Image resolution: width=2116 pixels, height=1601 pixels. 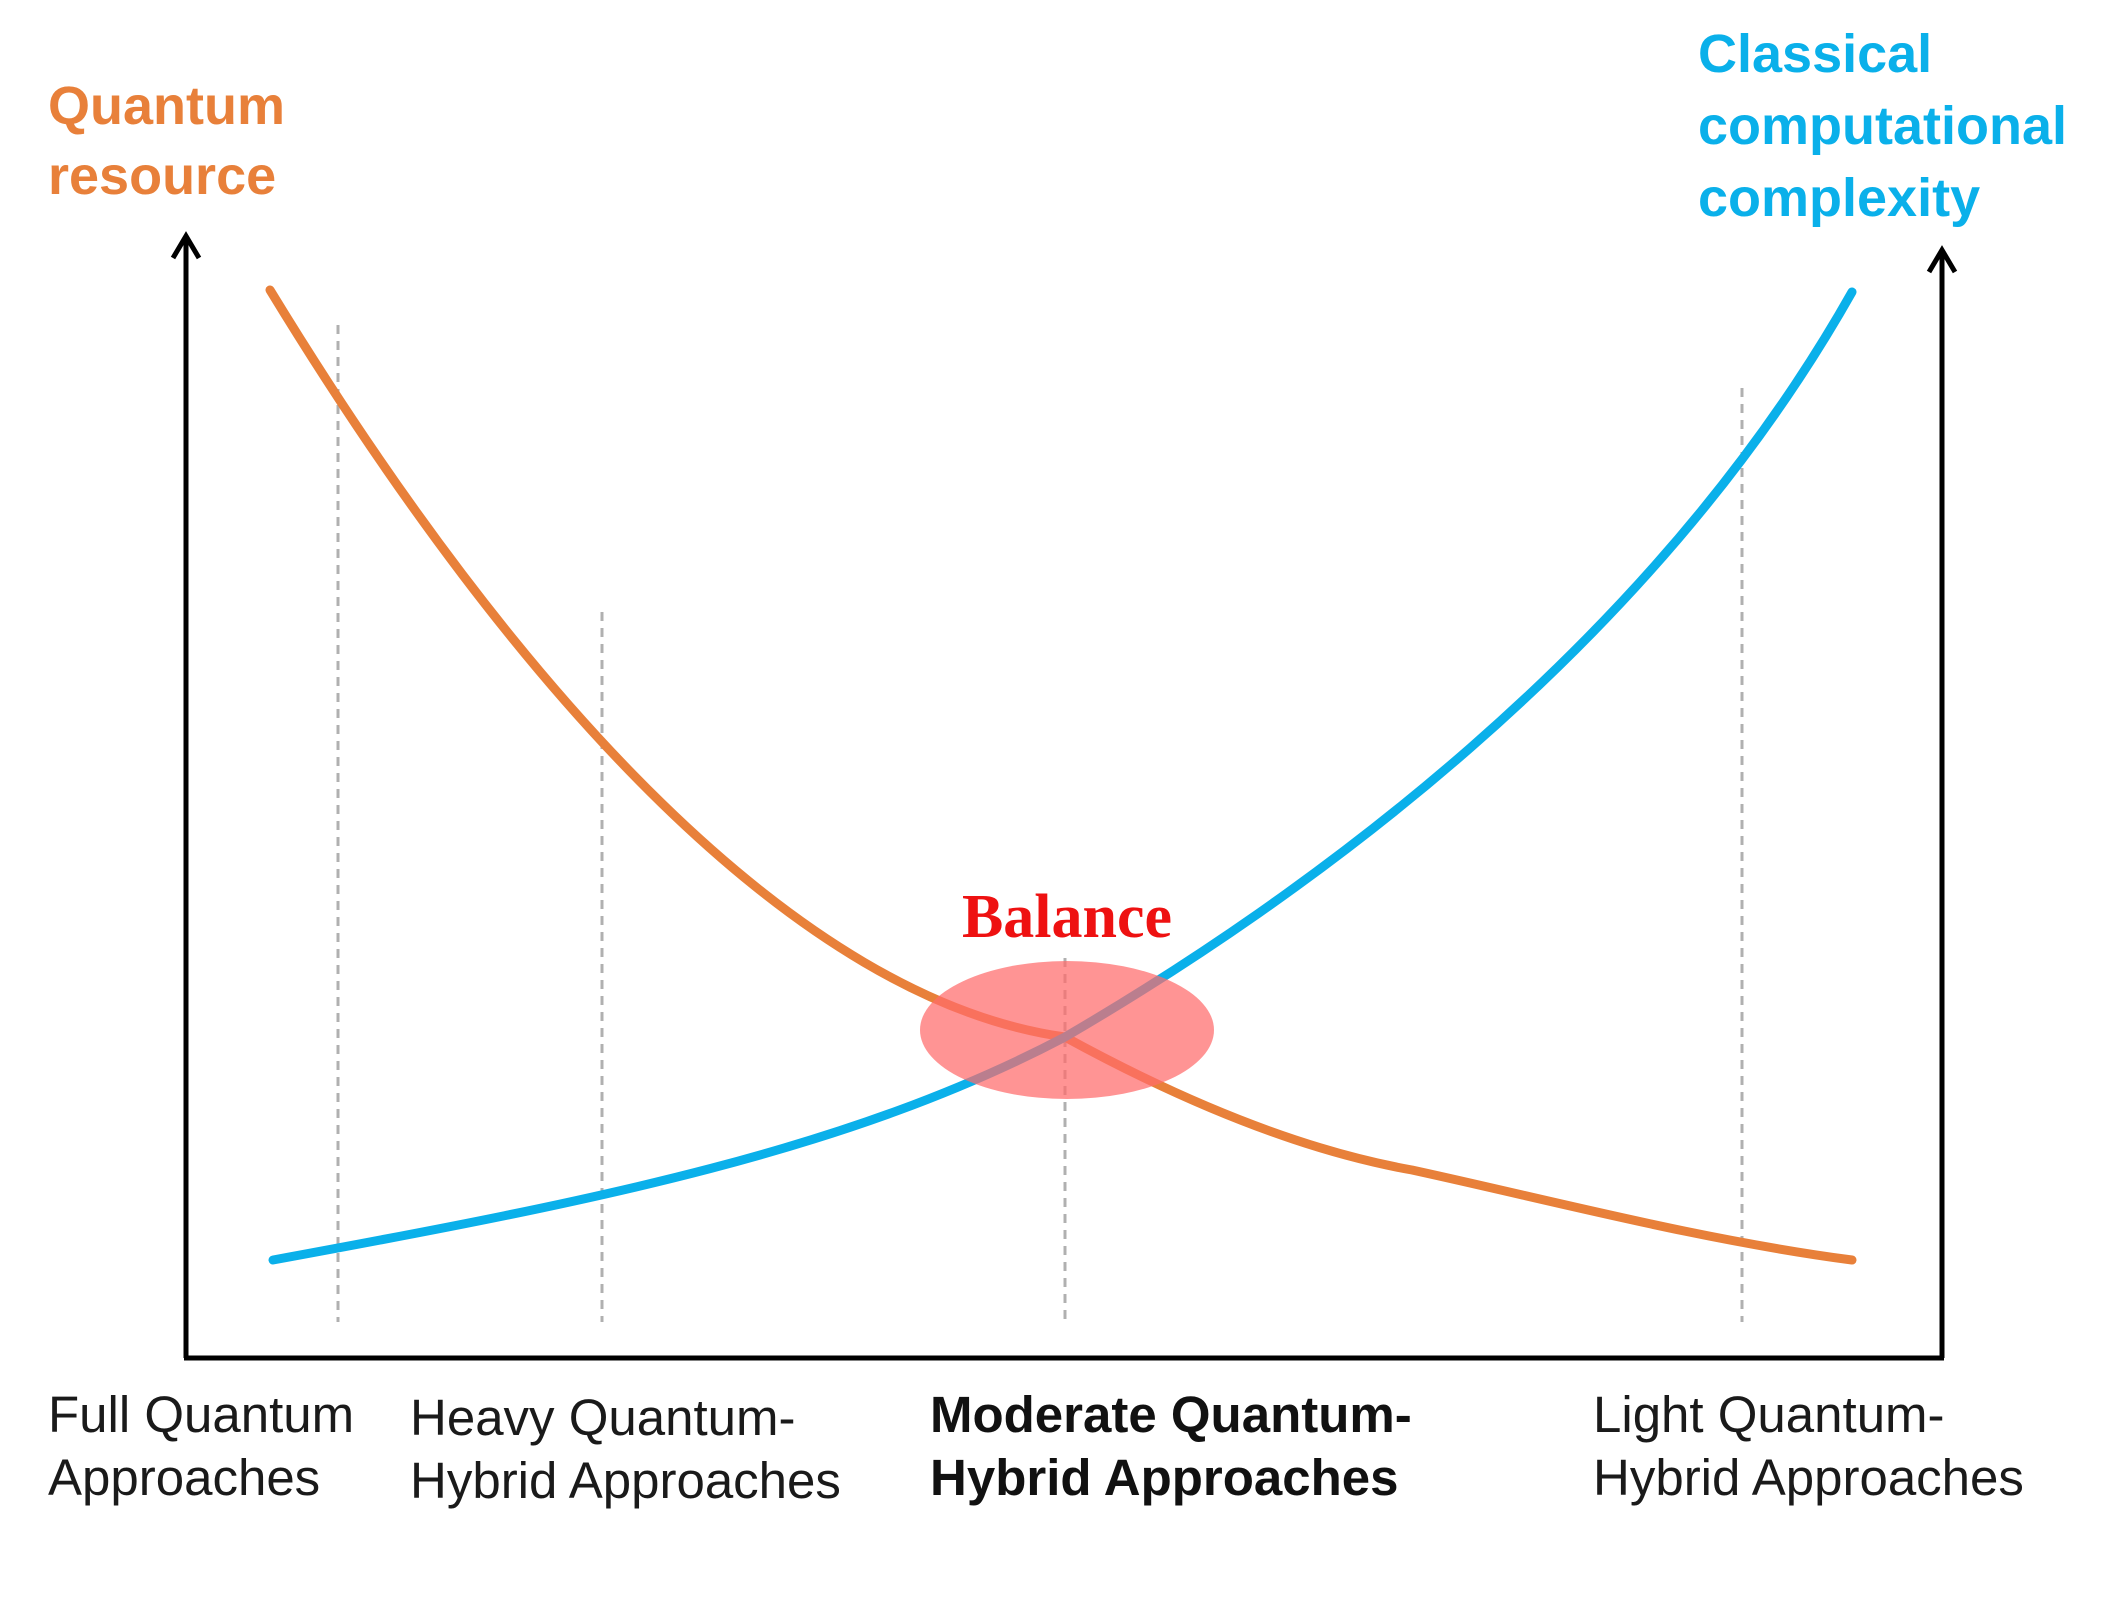 What do you see at coordinates (1942, 259) in the screenshot?
I see `right-axis-arrow-icon` at bounding box center [1942, 259].